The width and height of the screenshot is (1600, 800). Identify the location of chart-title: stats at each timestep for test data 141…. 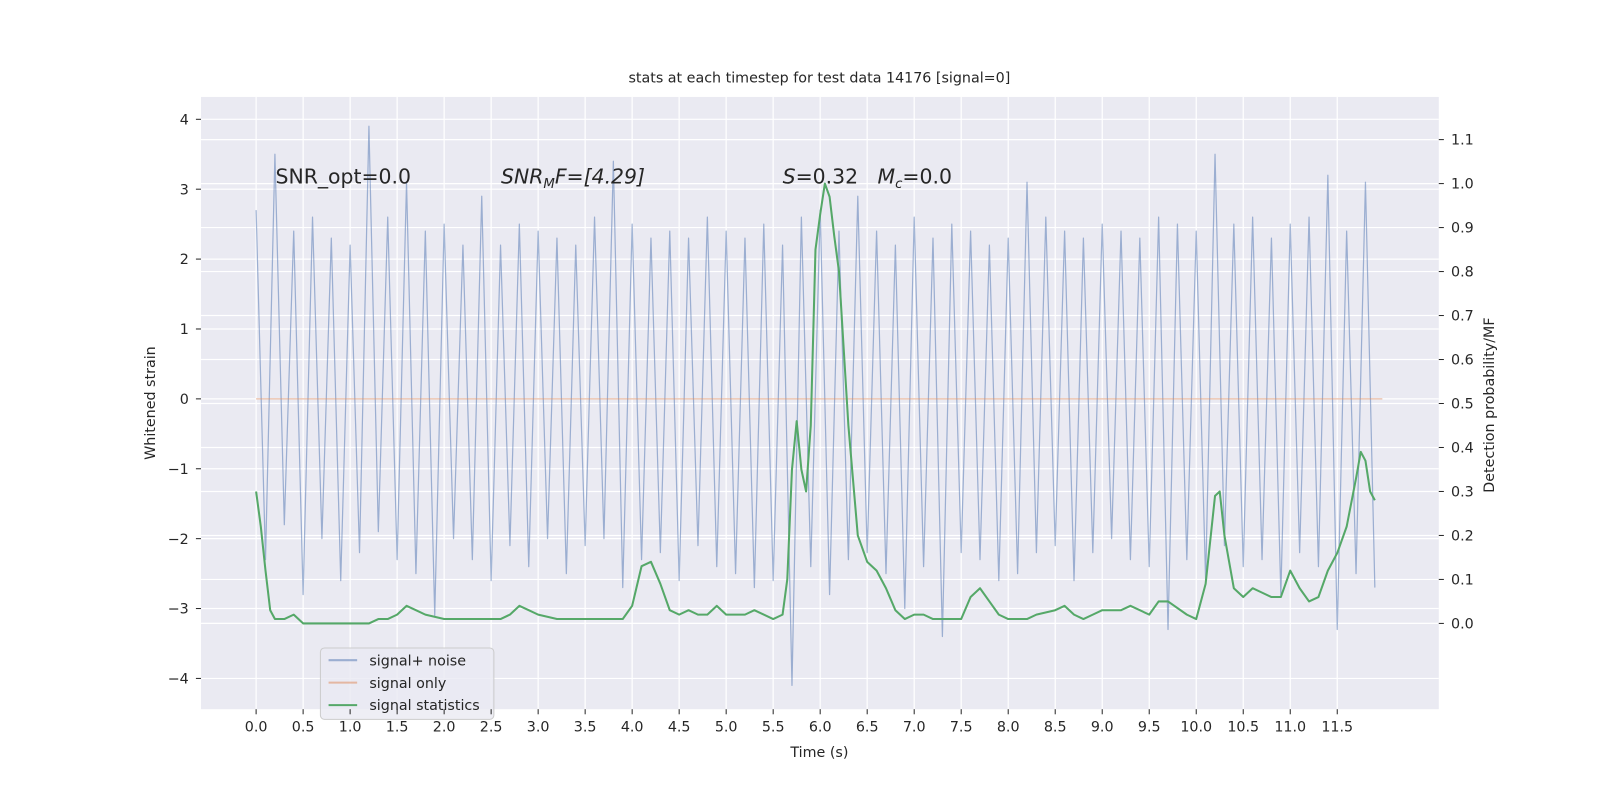
(819, 79).